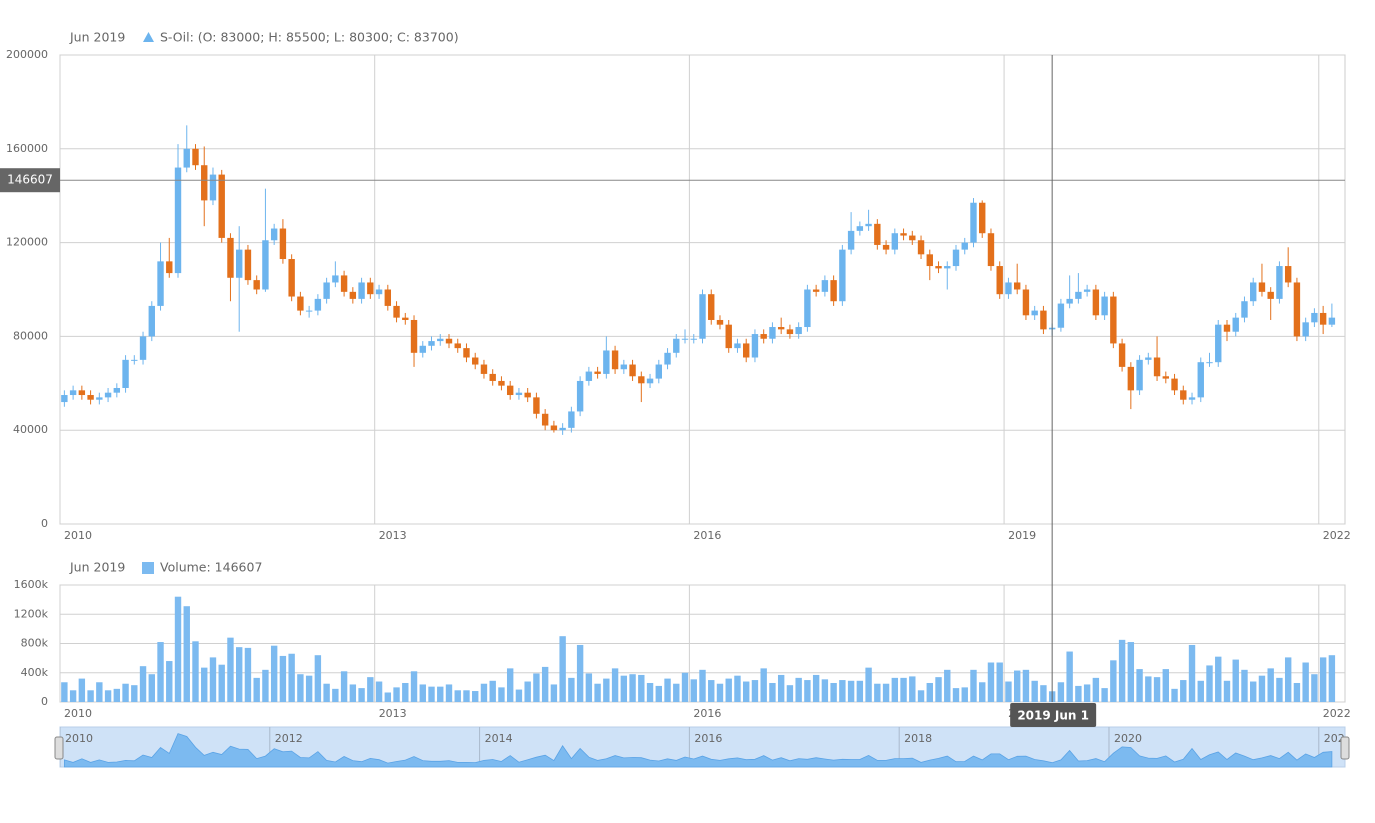 Image resolution: width=1375 pixels, height=823 pixels. What do you see at coordinates (148, 37) in the screenshot?
I see `legend-icon` at bounding box center [148, 37].